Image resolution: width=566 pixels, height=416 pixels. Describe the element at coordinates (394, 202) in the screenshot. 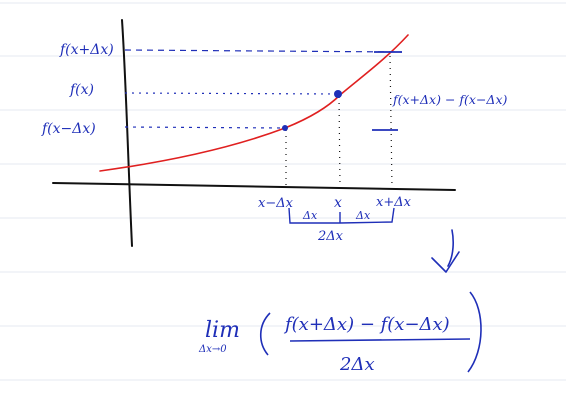

I see `label-x-plus-dx: x+Δx` at that location.